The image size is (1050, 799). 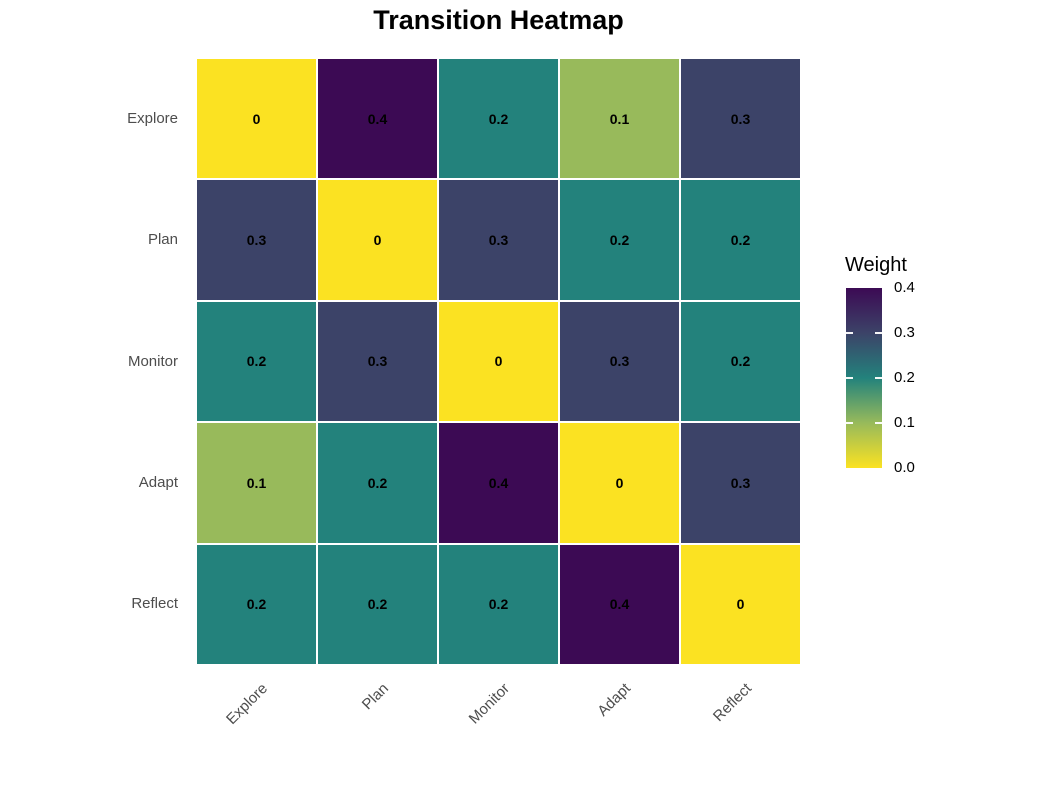 What do you see at coordinates (158, 482) in the screenshot?
I see `y-axis-label-adapt: Adapt` at bounding box center [158, 482].